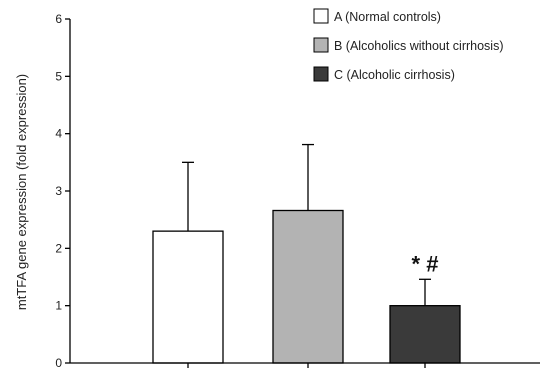 This screenshot has height=370, width=544. I want to click on legend-label: C (Alcoholic cirrhosis), so click(394, 75).